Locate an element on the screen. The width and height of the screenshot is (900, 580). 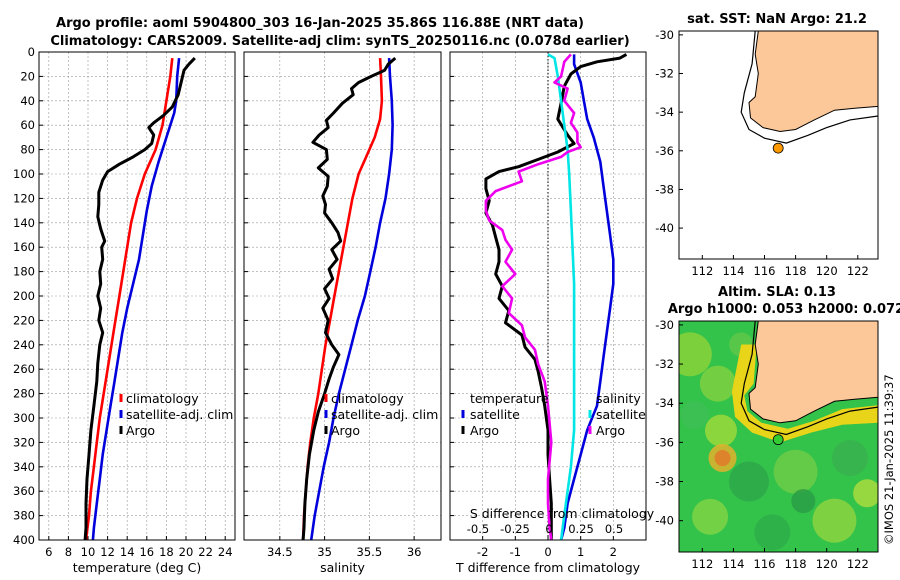
y-tick-label: 100 is located at coordinates (24, 174).